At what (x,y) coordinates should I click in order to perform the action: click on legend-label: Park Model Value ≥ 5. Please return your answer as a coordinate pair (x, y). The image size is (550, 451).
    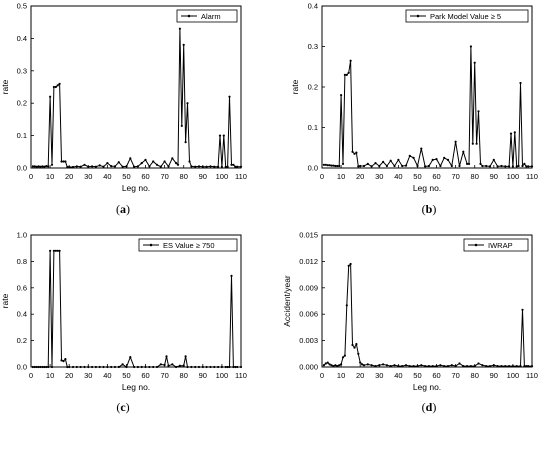
    Looking at the image, I should click on (465, 16).